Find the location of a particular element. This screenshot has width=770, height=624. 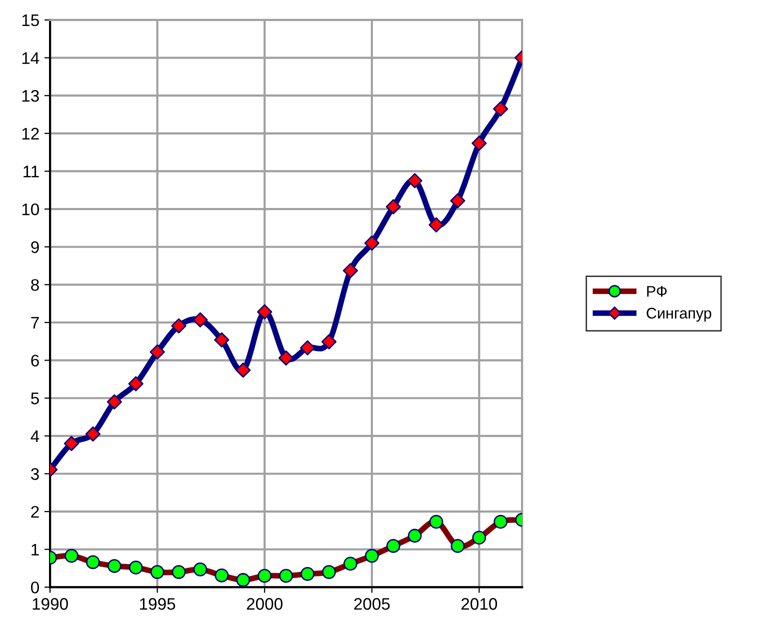

y-tick-label: 10 is located at coordinates (30, 209).